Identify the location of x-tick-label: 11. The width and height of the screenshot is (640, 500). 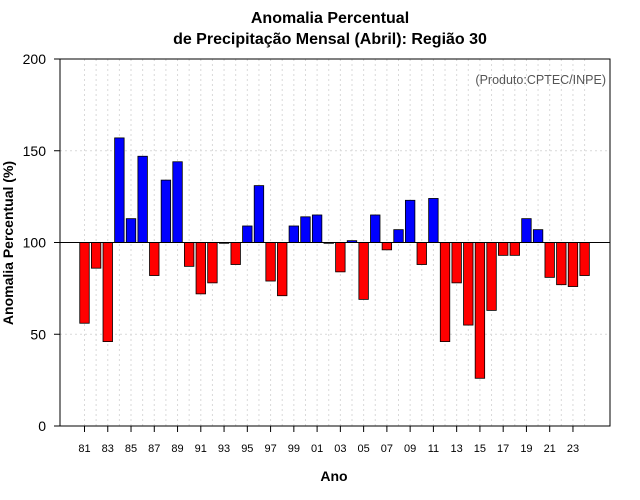
(433, 449).